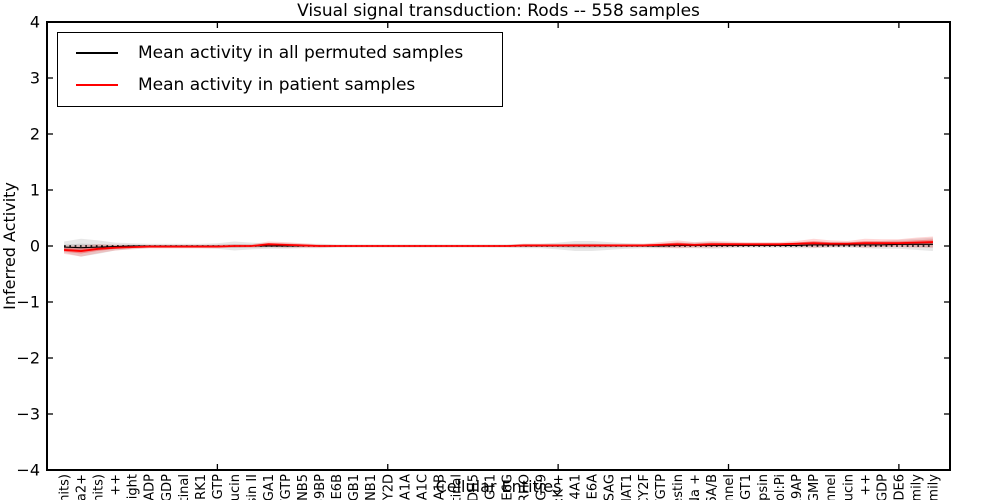 This screenshot has width=1000, height=500. What do you see at coordinates (337, 487) in the screenshot?
I see `x-category-label: PDE6B` at bounding box center [337, 487].